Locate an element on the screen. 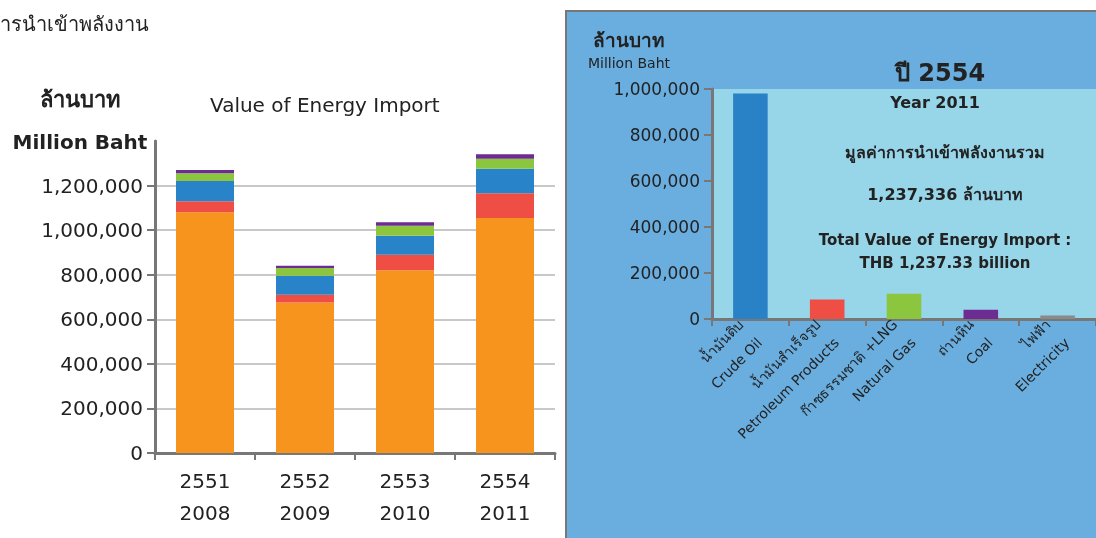  text: ารนำเข้าพลังงาน is located at coordinates (74, 24).